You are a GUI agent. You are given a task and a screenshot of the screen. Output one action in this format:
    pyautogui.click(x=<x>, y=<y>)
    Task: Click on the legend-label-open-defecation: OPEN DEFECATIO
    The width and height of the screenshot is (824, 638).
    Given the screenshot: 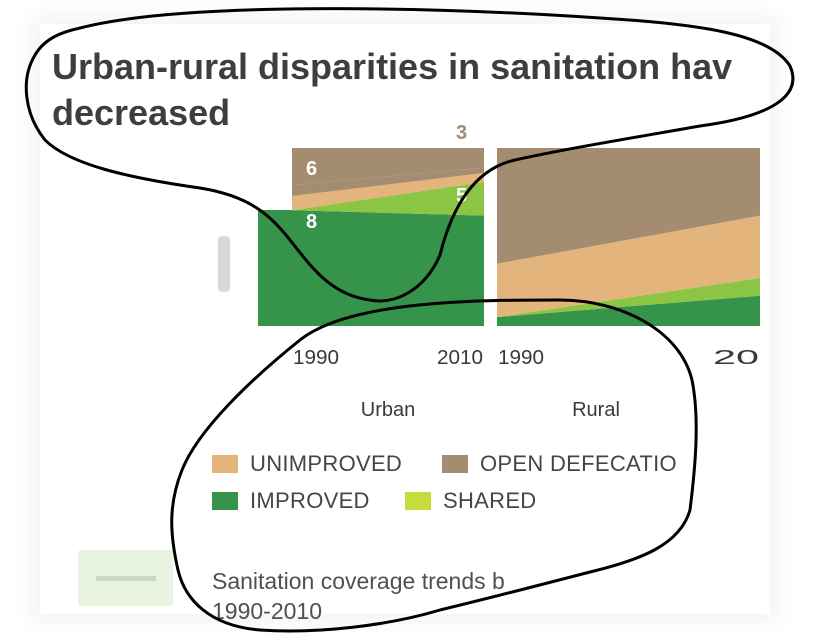 What is the action you would take?
    pyautogui.click(x=578, y=463)
    